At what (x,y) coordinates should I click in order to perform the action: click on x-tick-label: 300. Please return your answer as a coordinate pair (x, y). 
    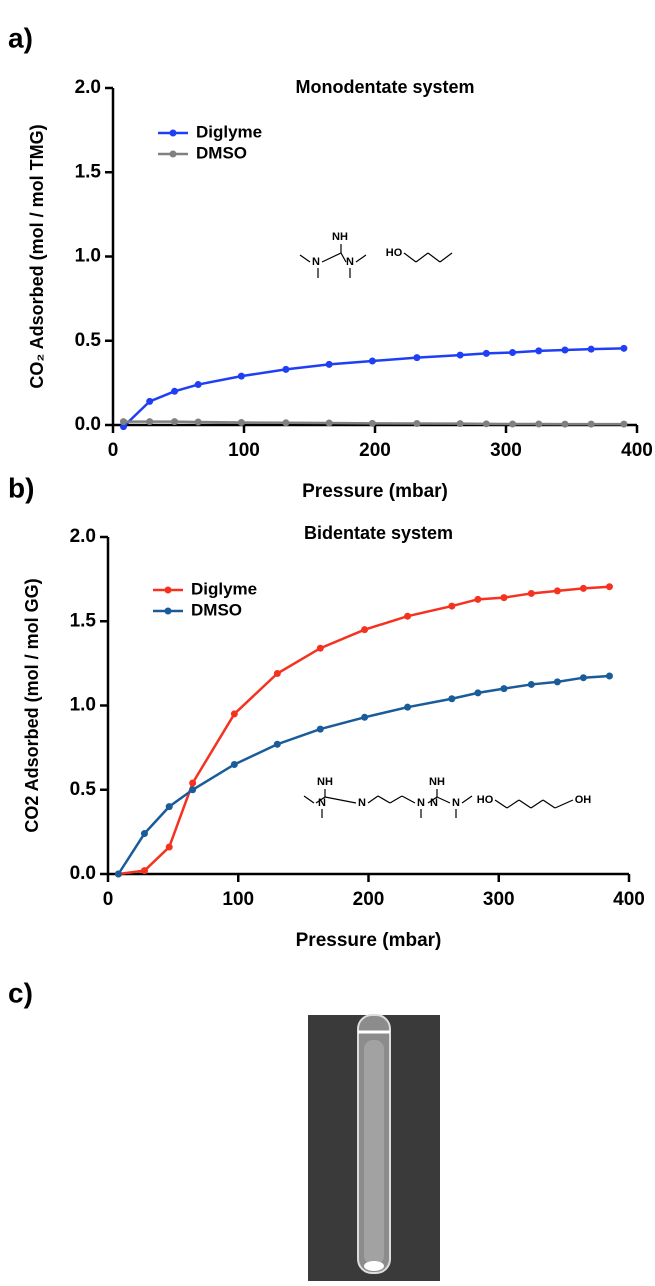
    Looking at the image, I should click on (506, 450).